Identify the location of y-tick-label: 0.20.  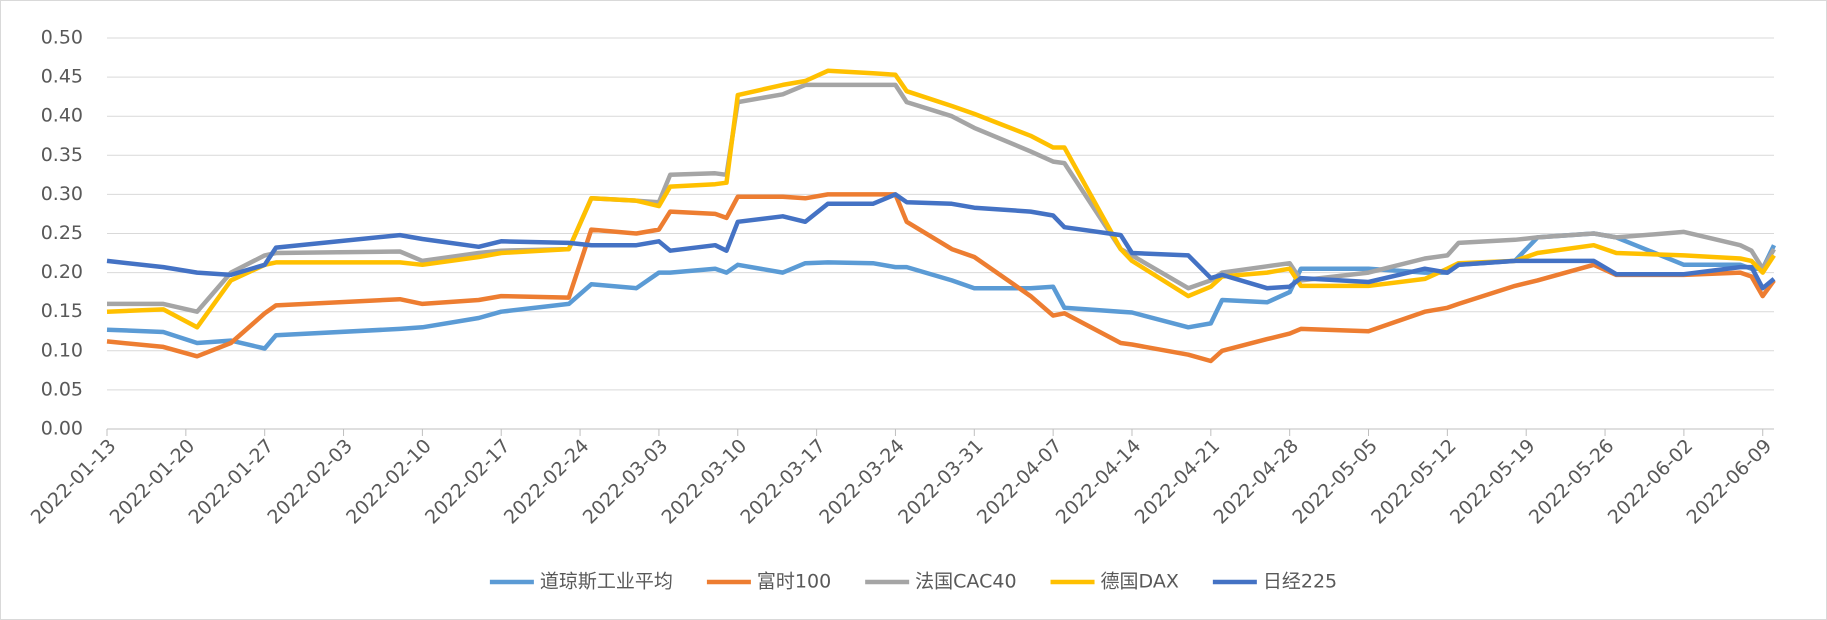
(62, 272).